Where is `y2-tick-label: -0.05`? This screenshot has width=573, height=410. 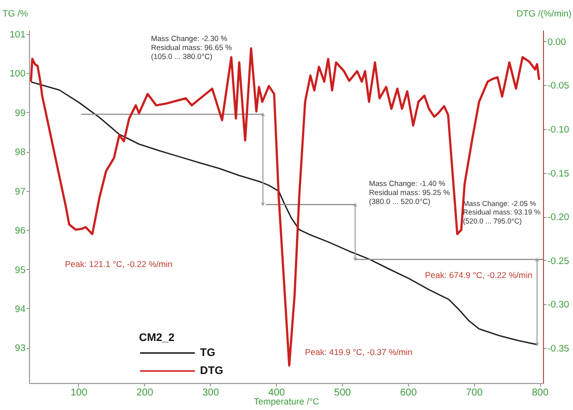 y2-tick-label: -0.05 is located at coordinates (559, 86).